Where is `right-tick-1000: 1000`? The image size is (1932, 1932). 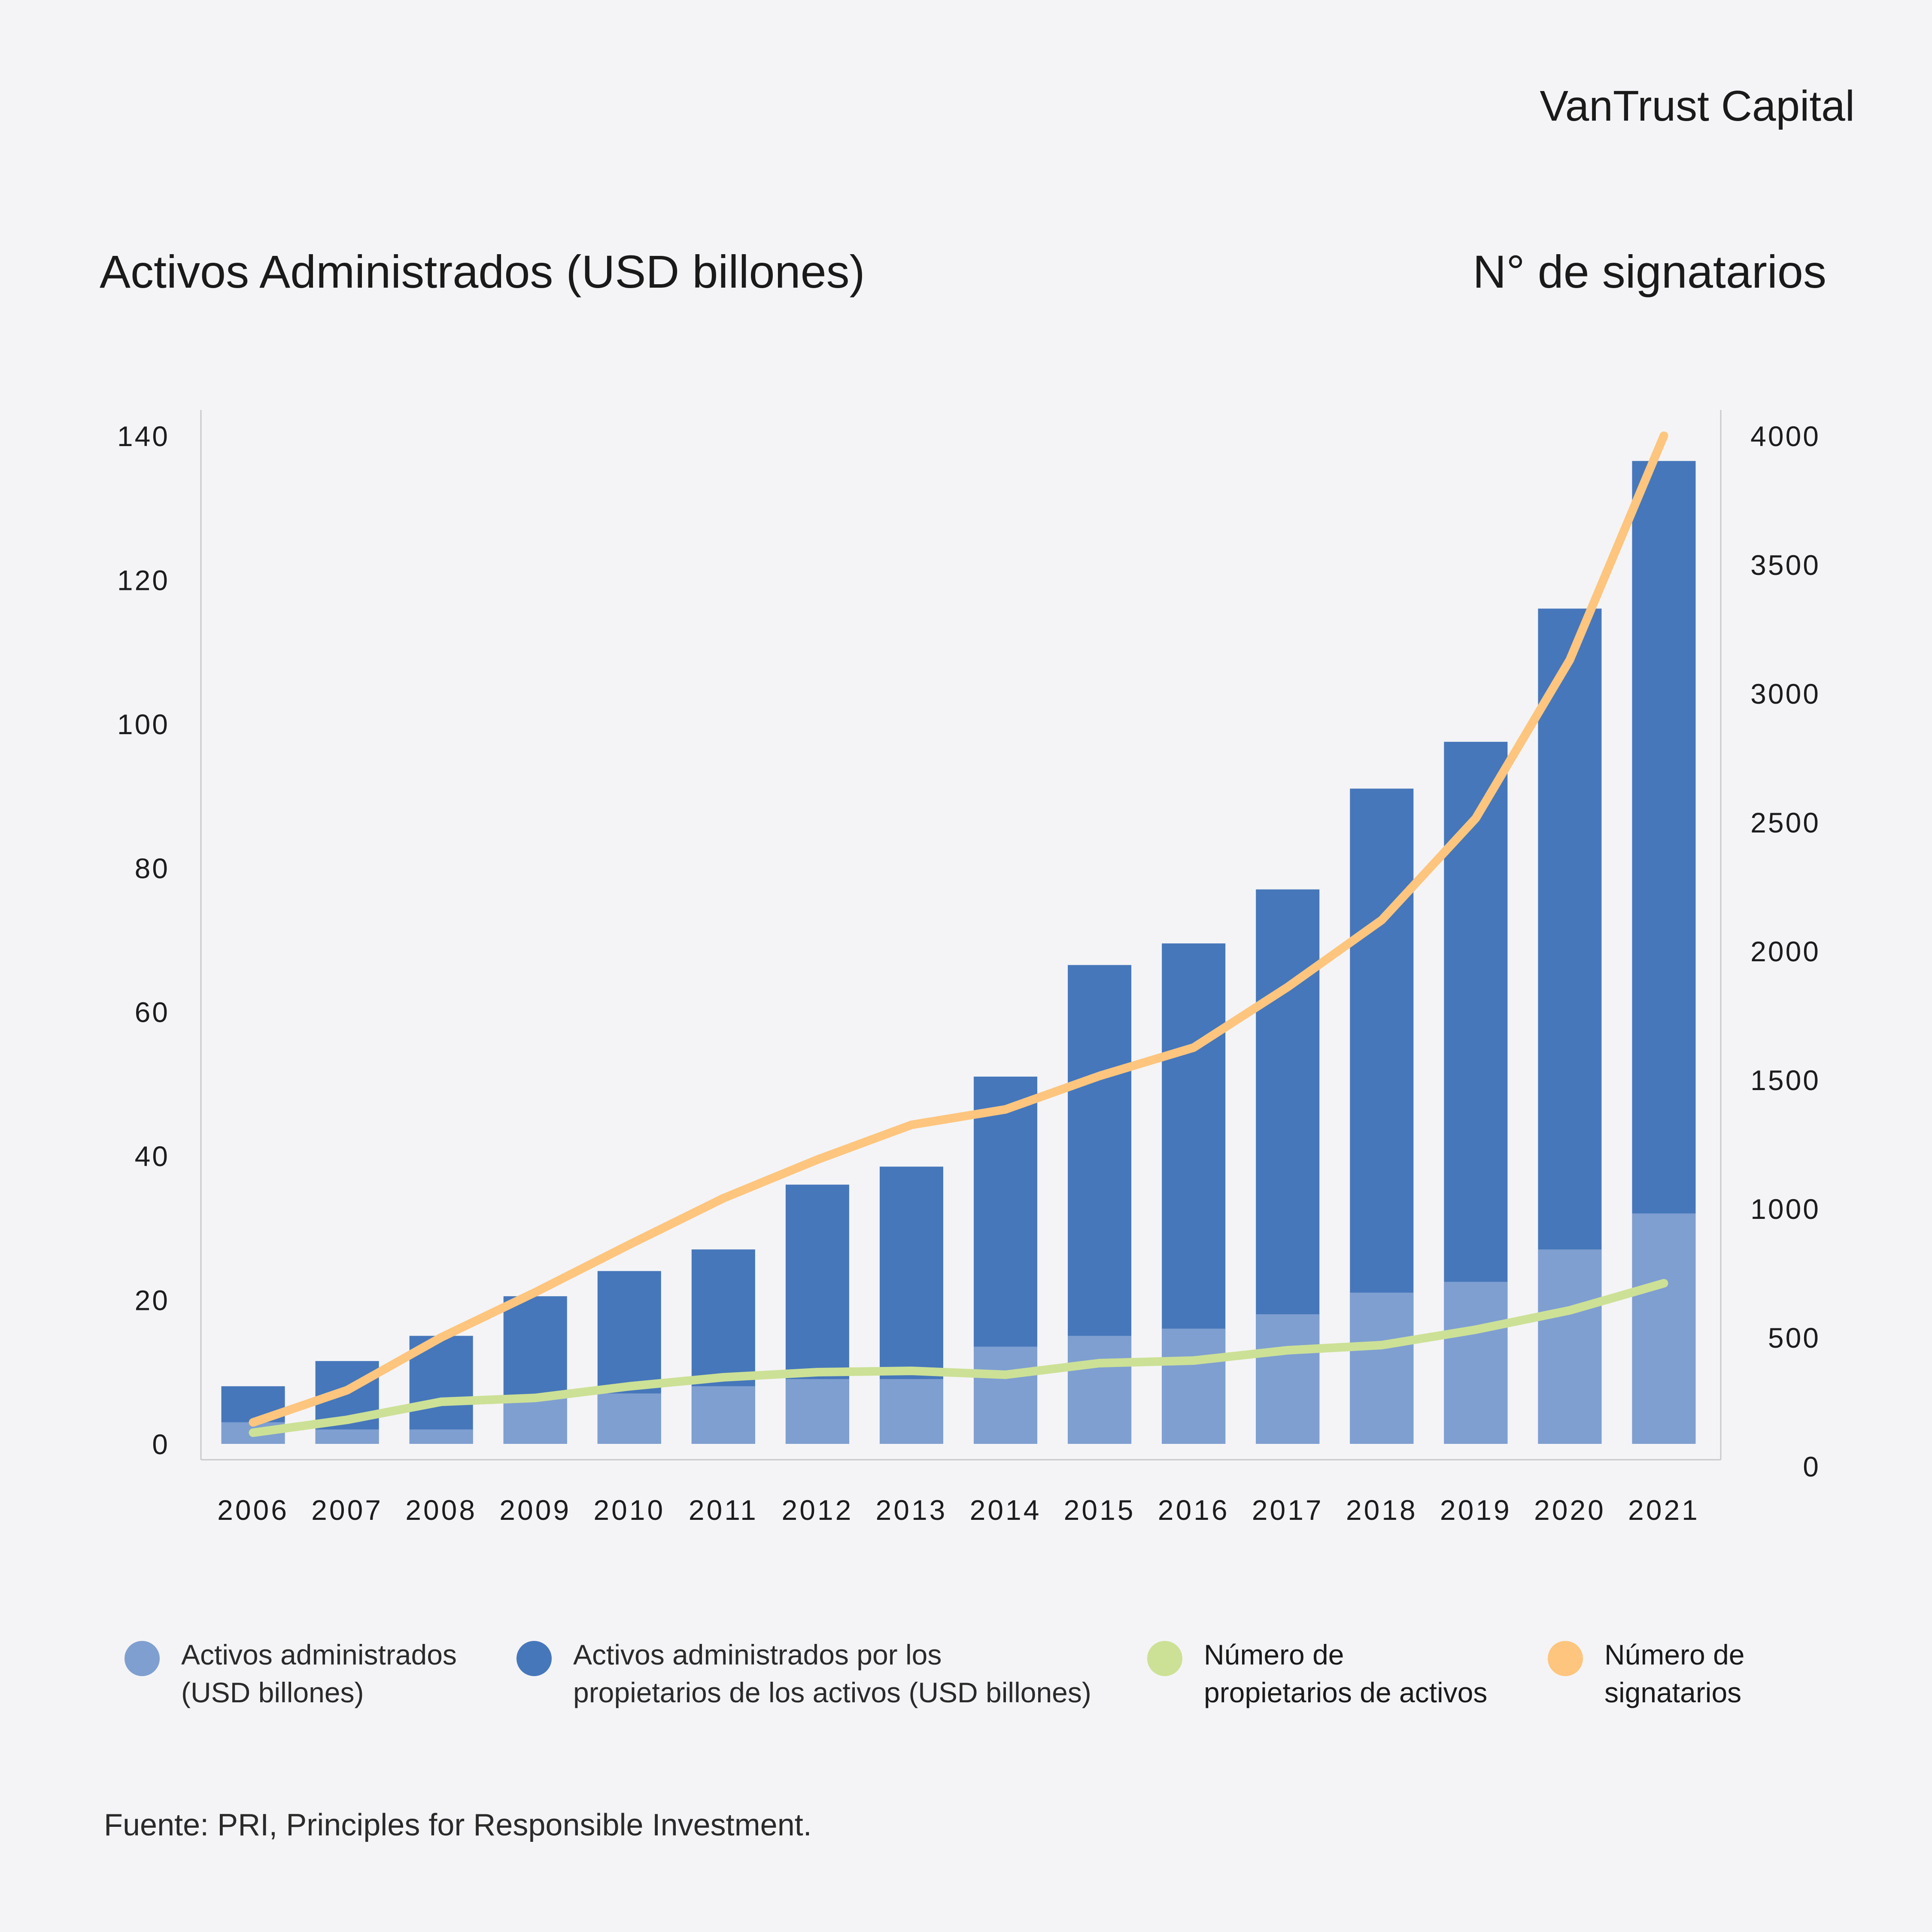 right-tick-1000: 1000 is located at coordinates (1785, 1209).